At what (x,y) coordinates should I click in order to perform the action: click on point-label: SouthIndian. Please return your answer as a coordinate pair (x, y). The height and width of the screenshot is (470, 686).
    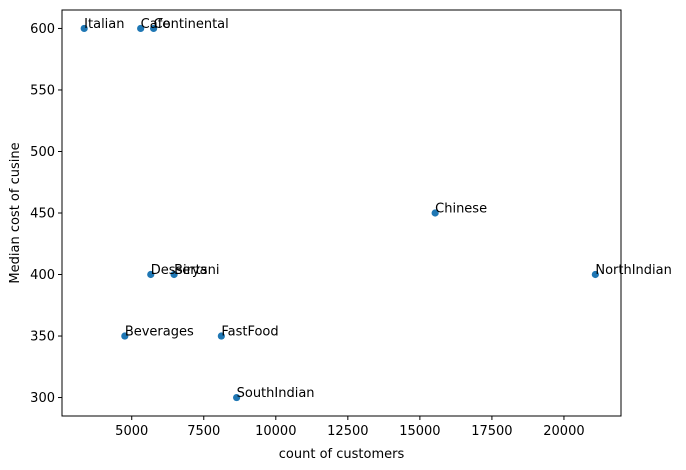
    Looking at the image, I should click on (276, 393).